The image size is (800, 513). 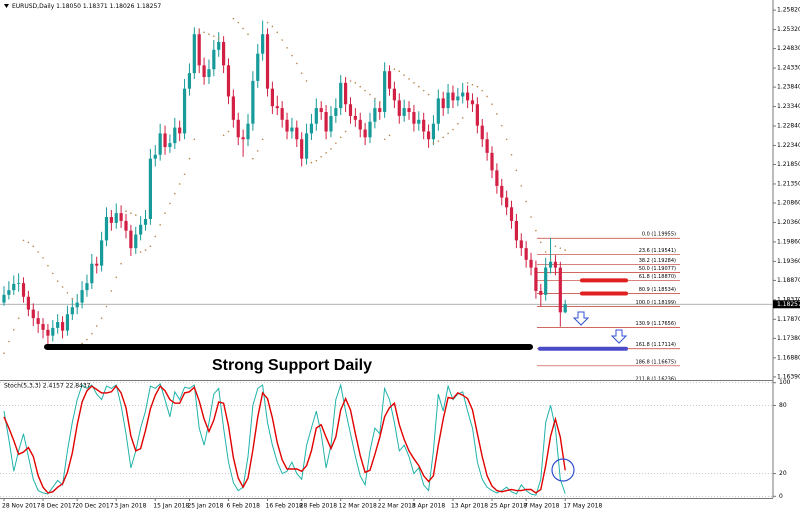 What do you see at coordinates (58, 506) in the screenshot?
I see `x-tick-label: 8 Dec 2017` at bounding box center [58, 506].